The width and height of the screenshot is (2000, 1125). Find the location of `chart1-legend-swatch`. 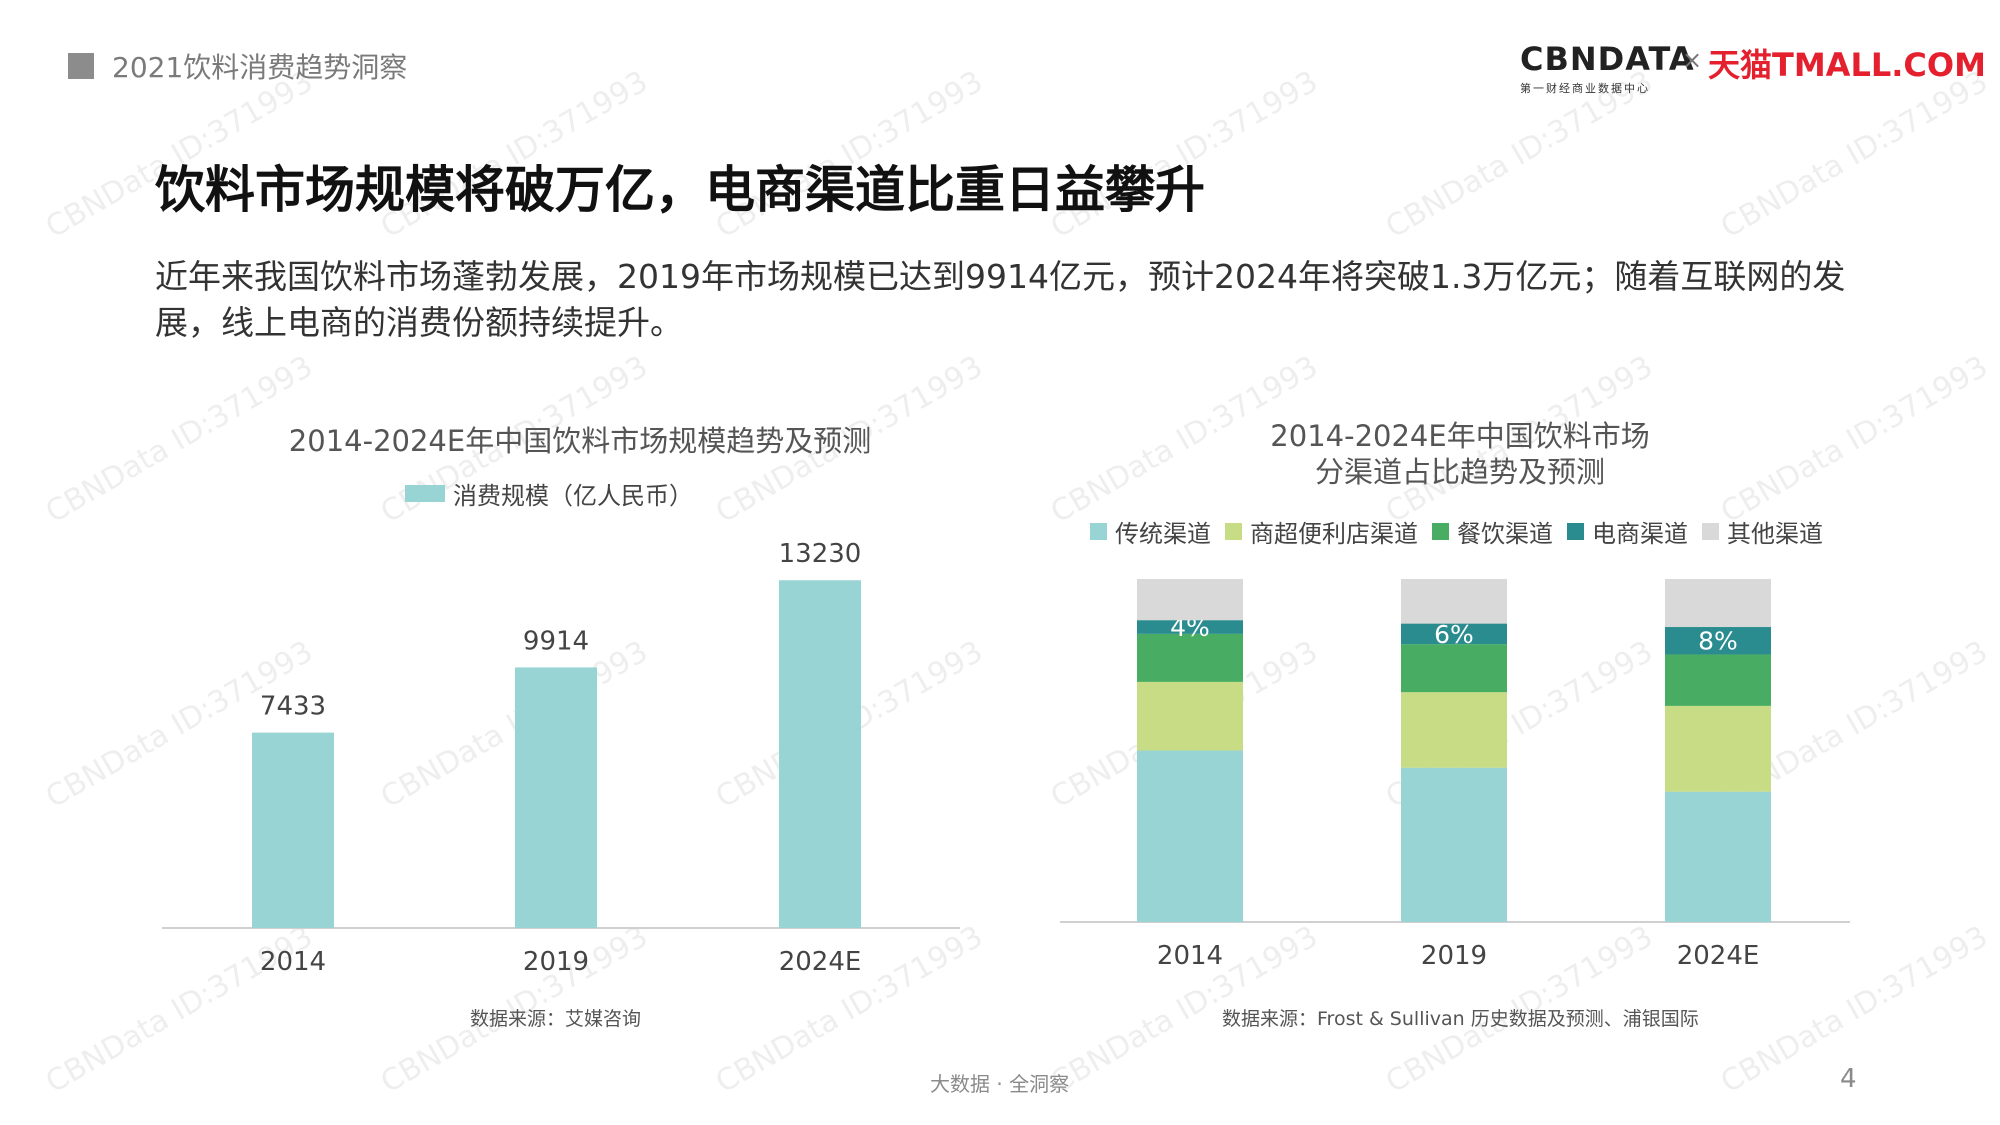

chart1-legend-swatch is located at coordinates (425, 493).